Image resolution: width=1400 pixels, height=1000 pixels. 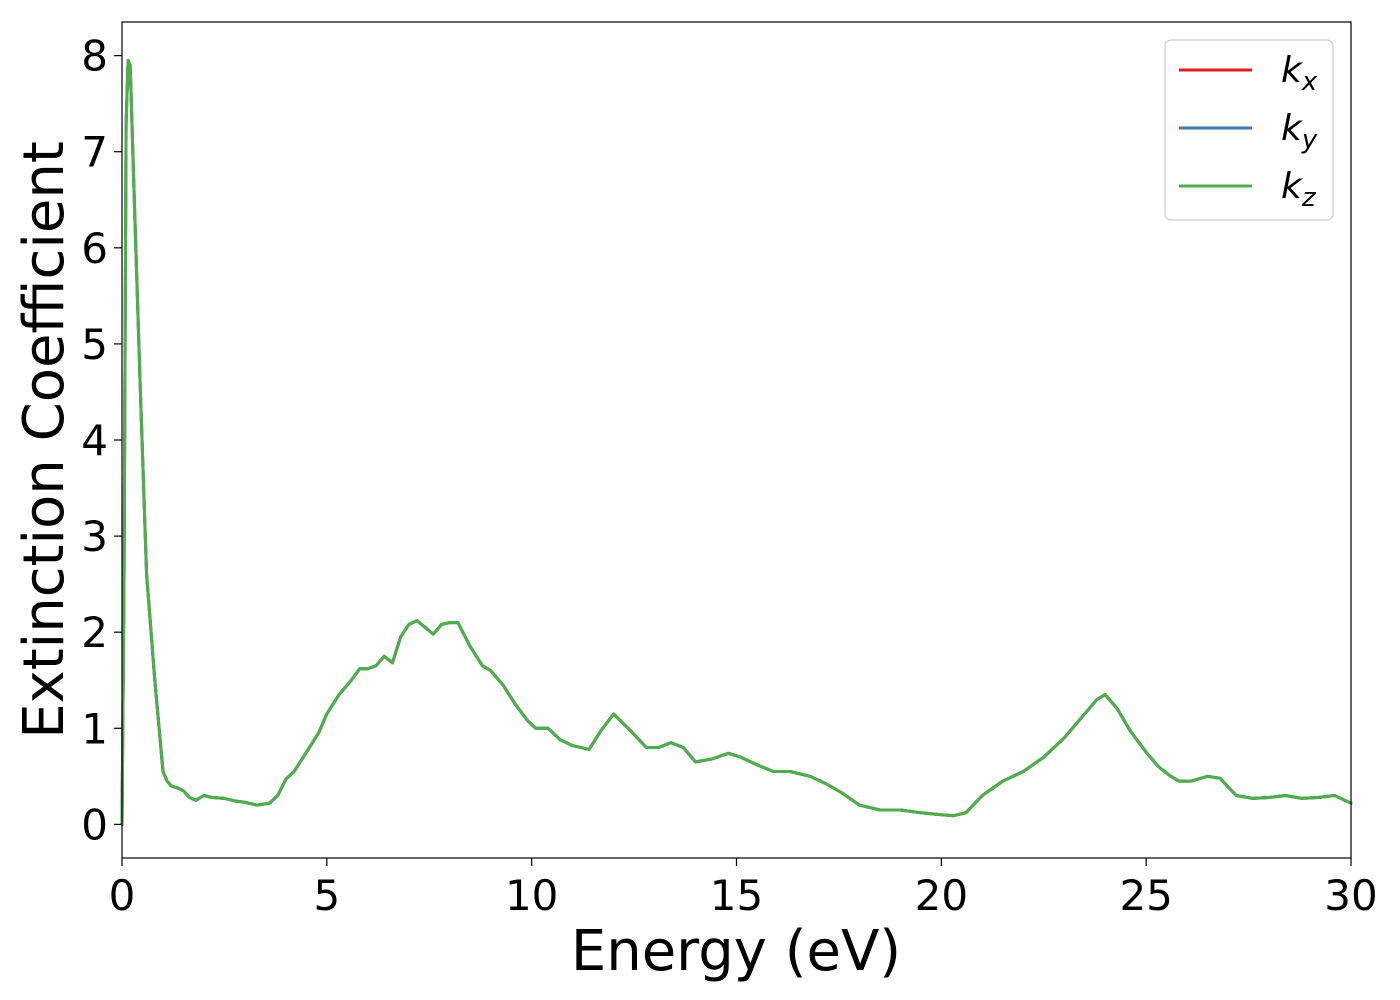 What do you see at coordinates (94, 56) in the screenshot?
I see `y-tick-label: 8` at bounding box center [94, 56].